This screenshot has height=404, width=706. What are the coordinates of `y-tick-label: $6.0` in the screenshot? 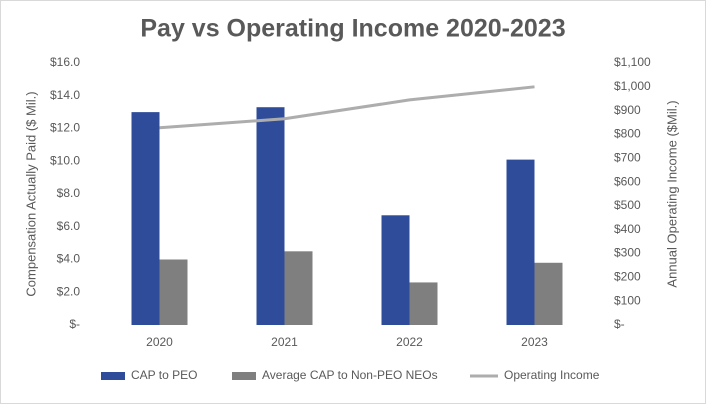 It's located at (69, 226).